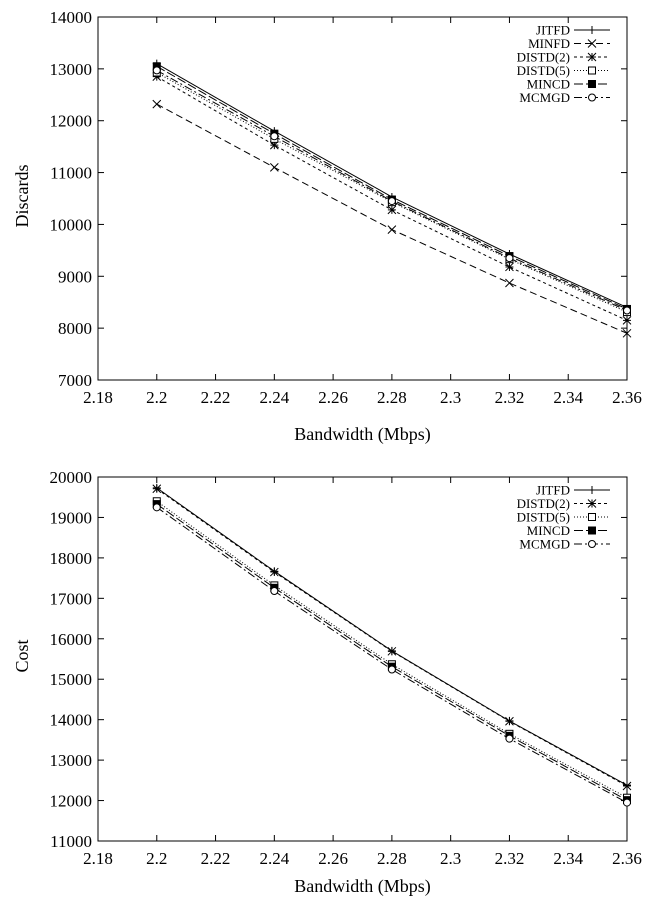  Describe the element at coordinates (71, 477) in the screenshot. I see `y-tick-label: 20000` at that location.